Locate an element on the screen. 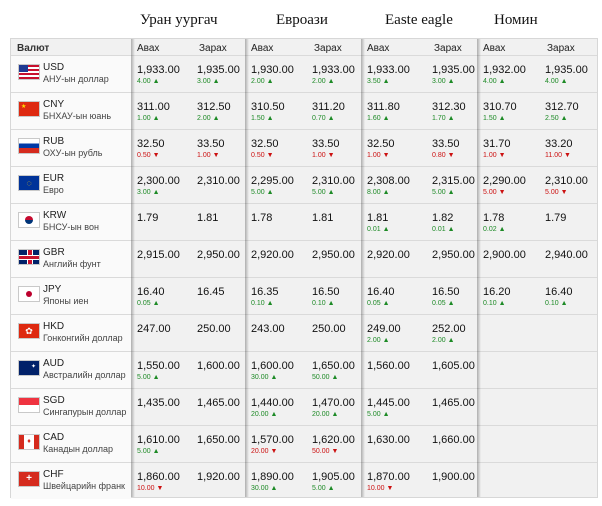 The image size is (602, 506). currency-cell: ✦ AUD Австралийн доллар is located at coordinates (71, 370).